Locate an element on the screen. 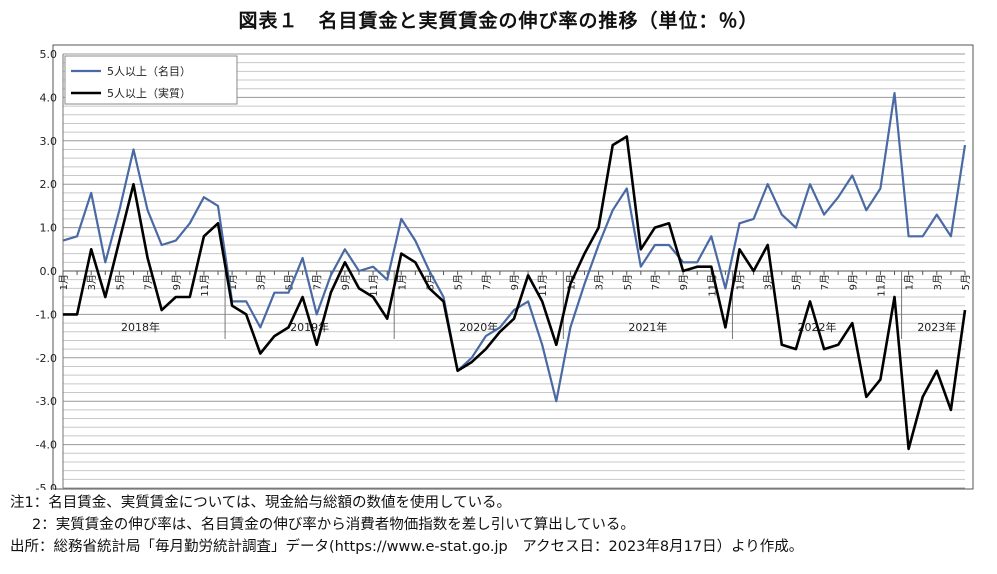 Image resolution: width=997 pixels, height=574 pixels. year-label: 2021年 is located at coordinates (647, 327).